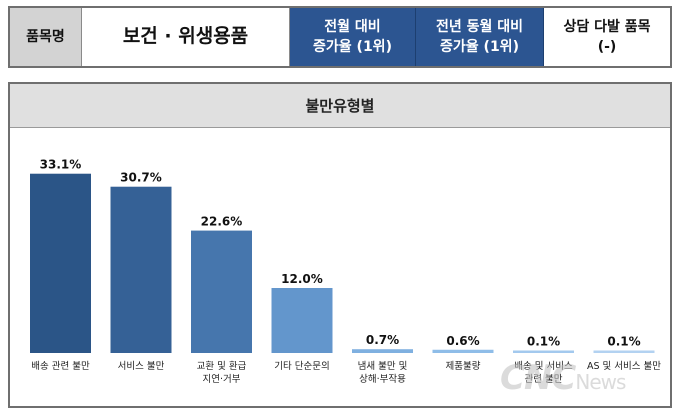 The height and width of the screenshot is (416, 680). What do you see at coordinates (600, 382) in the screenshot?
I see `watermark-sub: News` at bounding box center [600, 382].